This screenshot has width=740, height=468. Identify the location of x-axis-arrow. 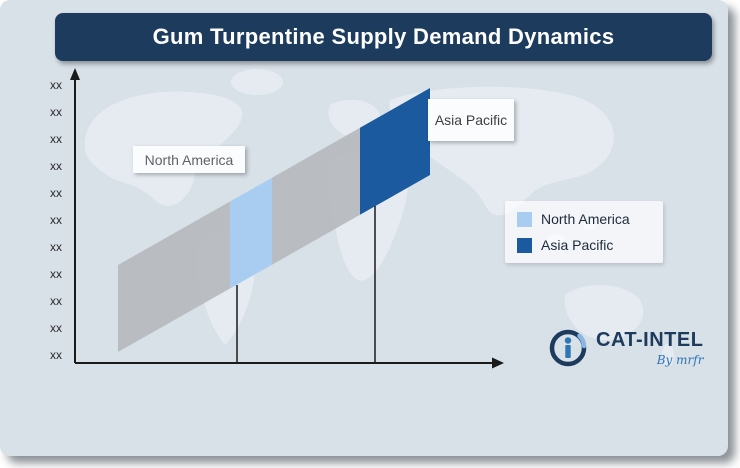
(498, 363).